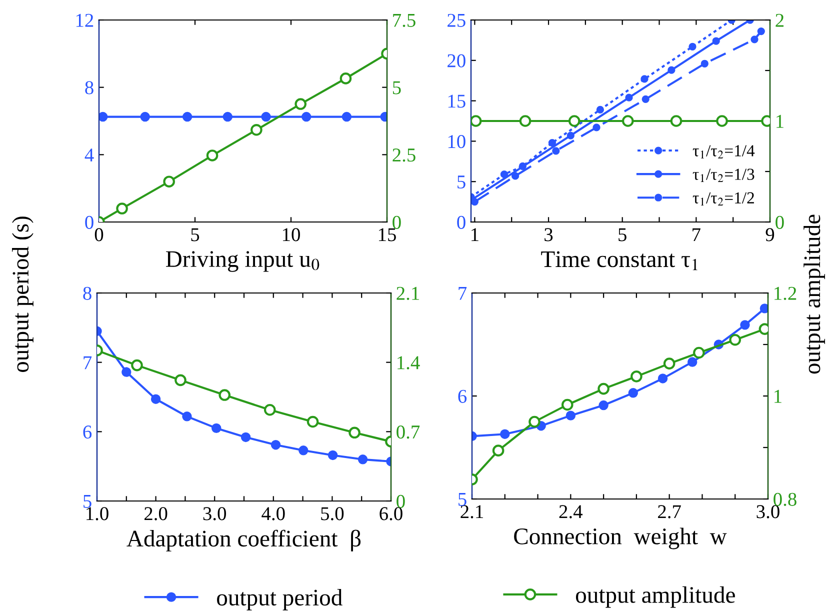 This screenshot has height=613, width=837. Describe the element at coordinates (457, 101) in the screenshot. I see `y-tick-label: 15` at that location.